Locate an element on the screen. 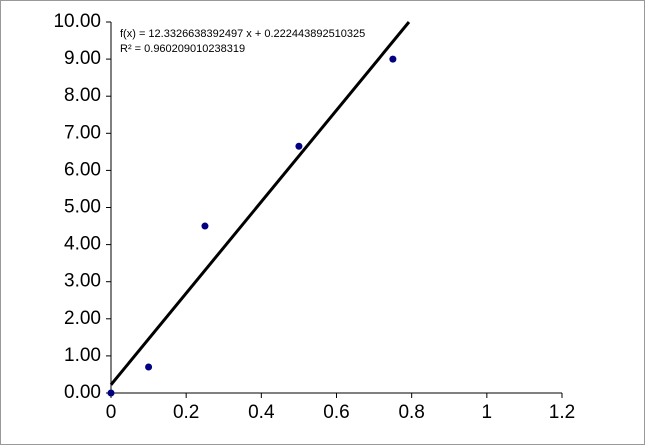 The width and height of the screenshot is (645, 445). y-tick-label: 0.00 is located at coordinates (82, 392).